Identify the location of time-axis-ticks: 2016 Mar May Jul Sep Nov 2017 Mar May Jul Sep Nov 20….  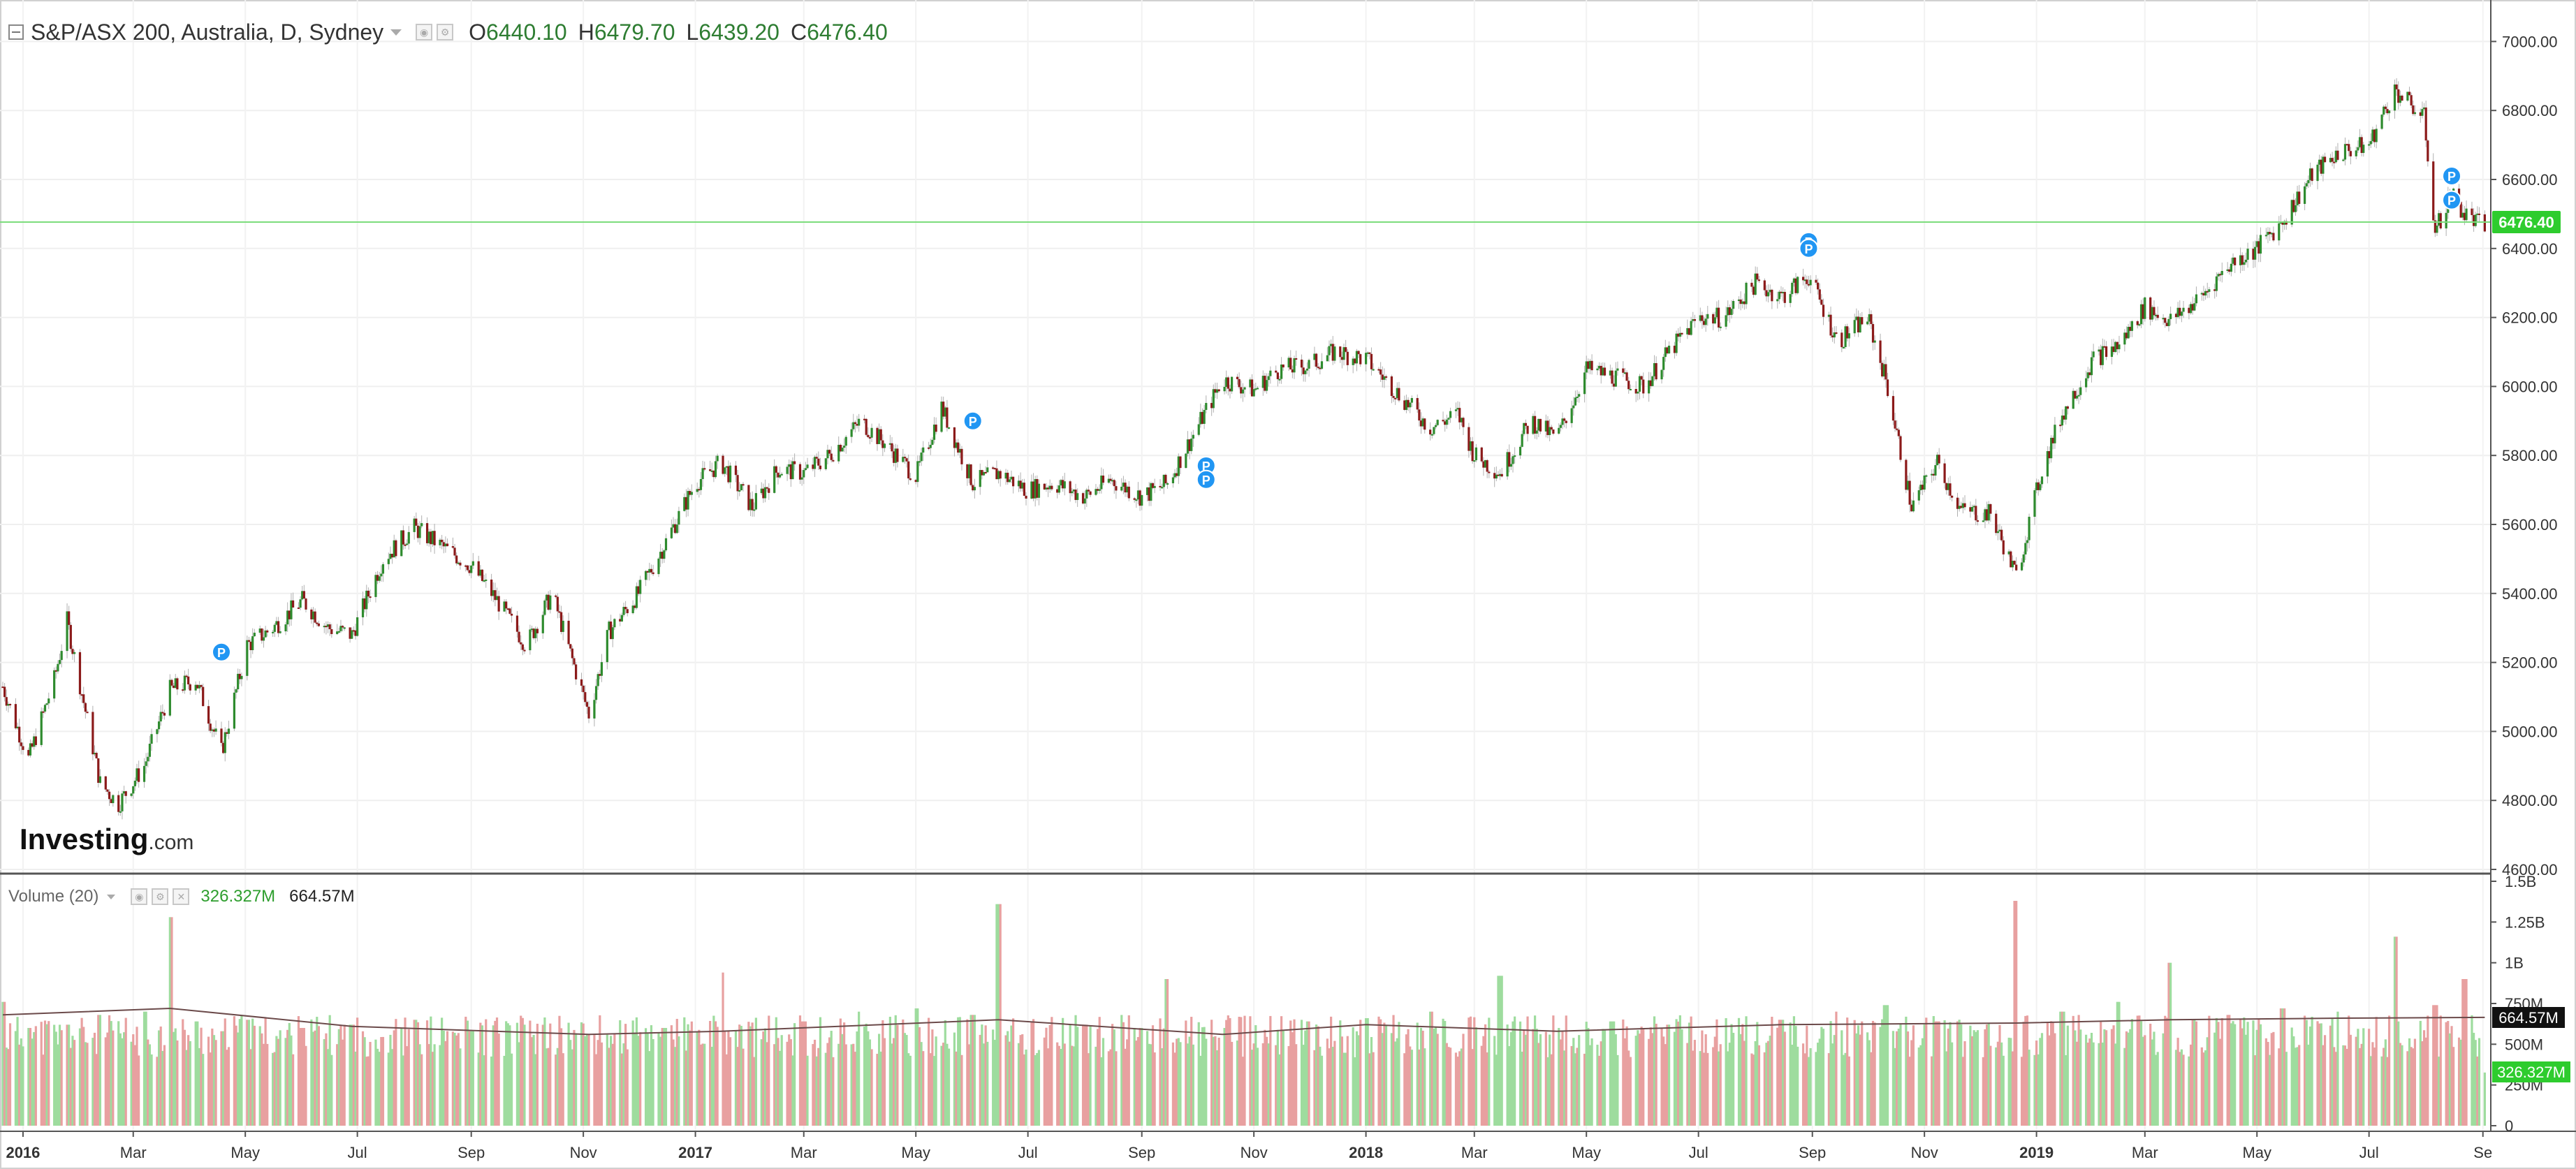
(1249, 1146).